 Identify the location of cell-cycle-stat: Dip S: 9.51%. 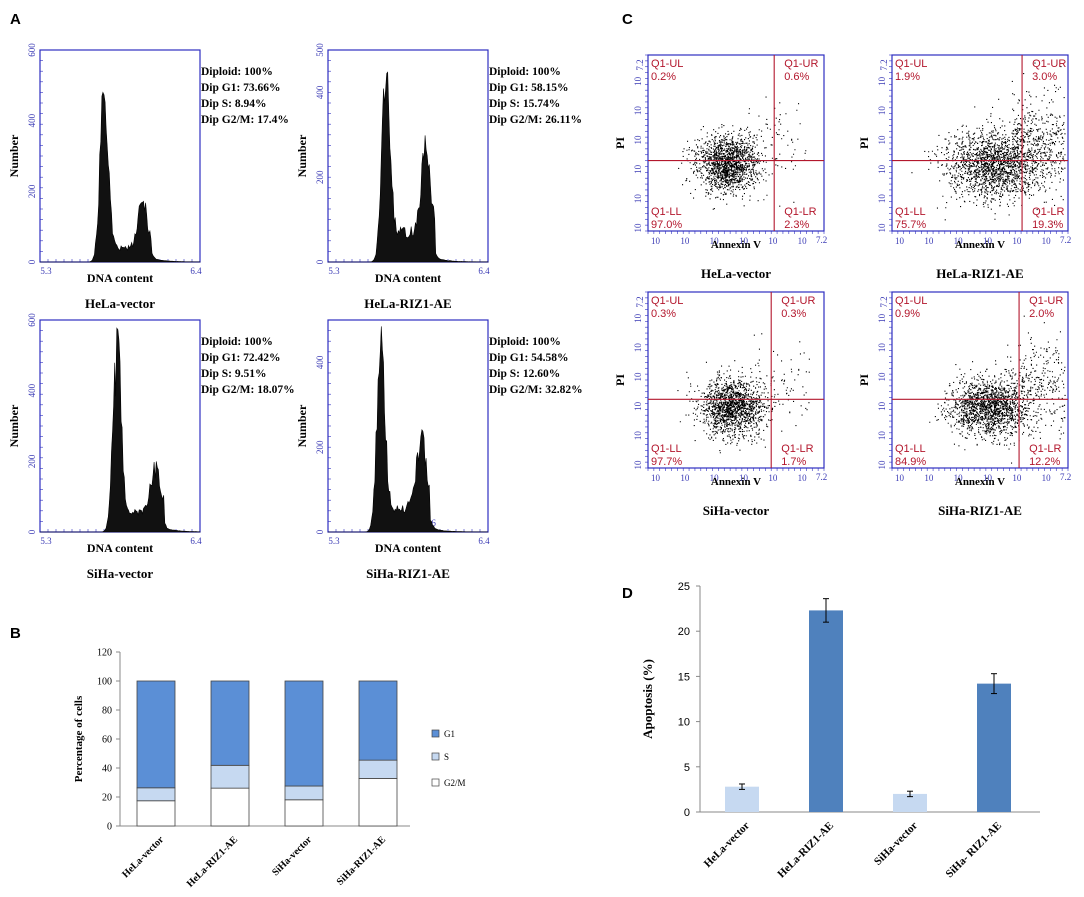
(234, 374).